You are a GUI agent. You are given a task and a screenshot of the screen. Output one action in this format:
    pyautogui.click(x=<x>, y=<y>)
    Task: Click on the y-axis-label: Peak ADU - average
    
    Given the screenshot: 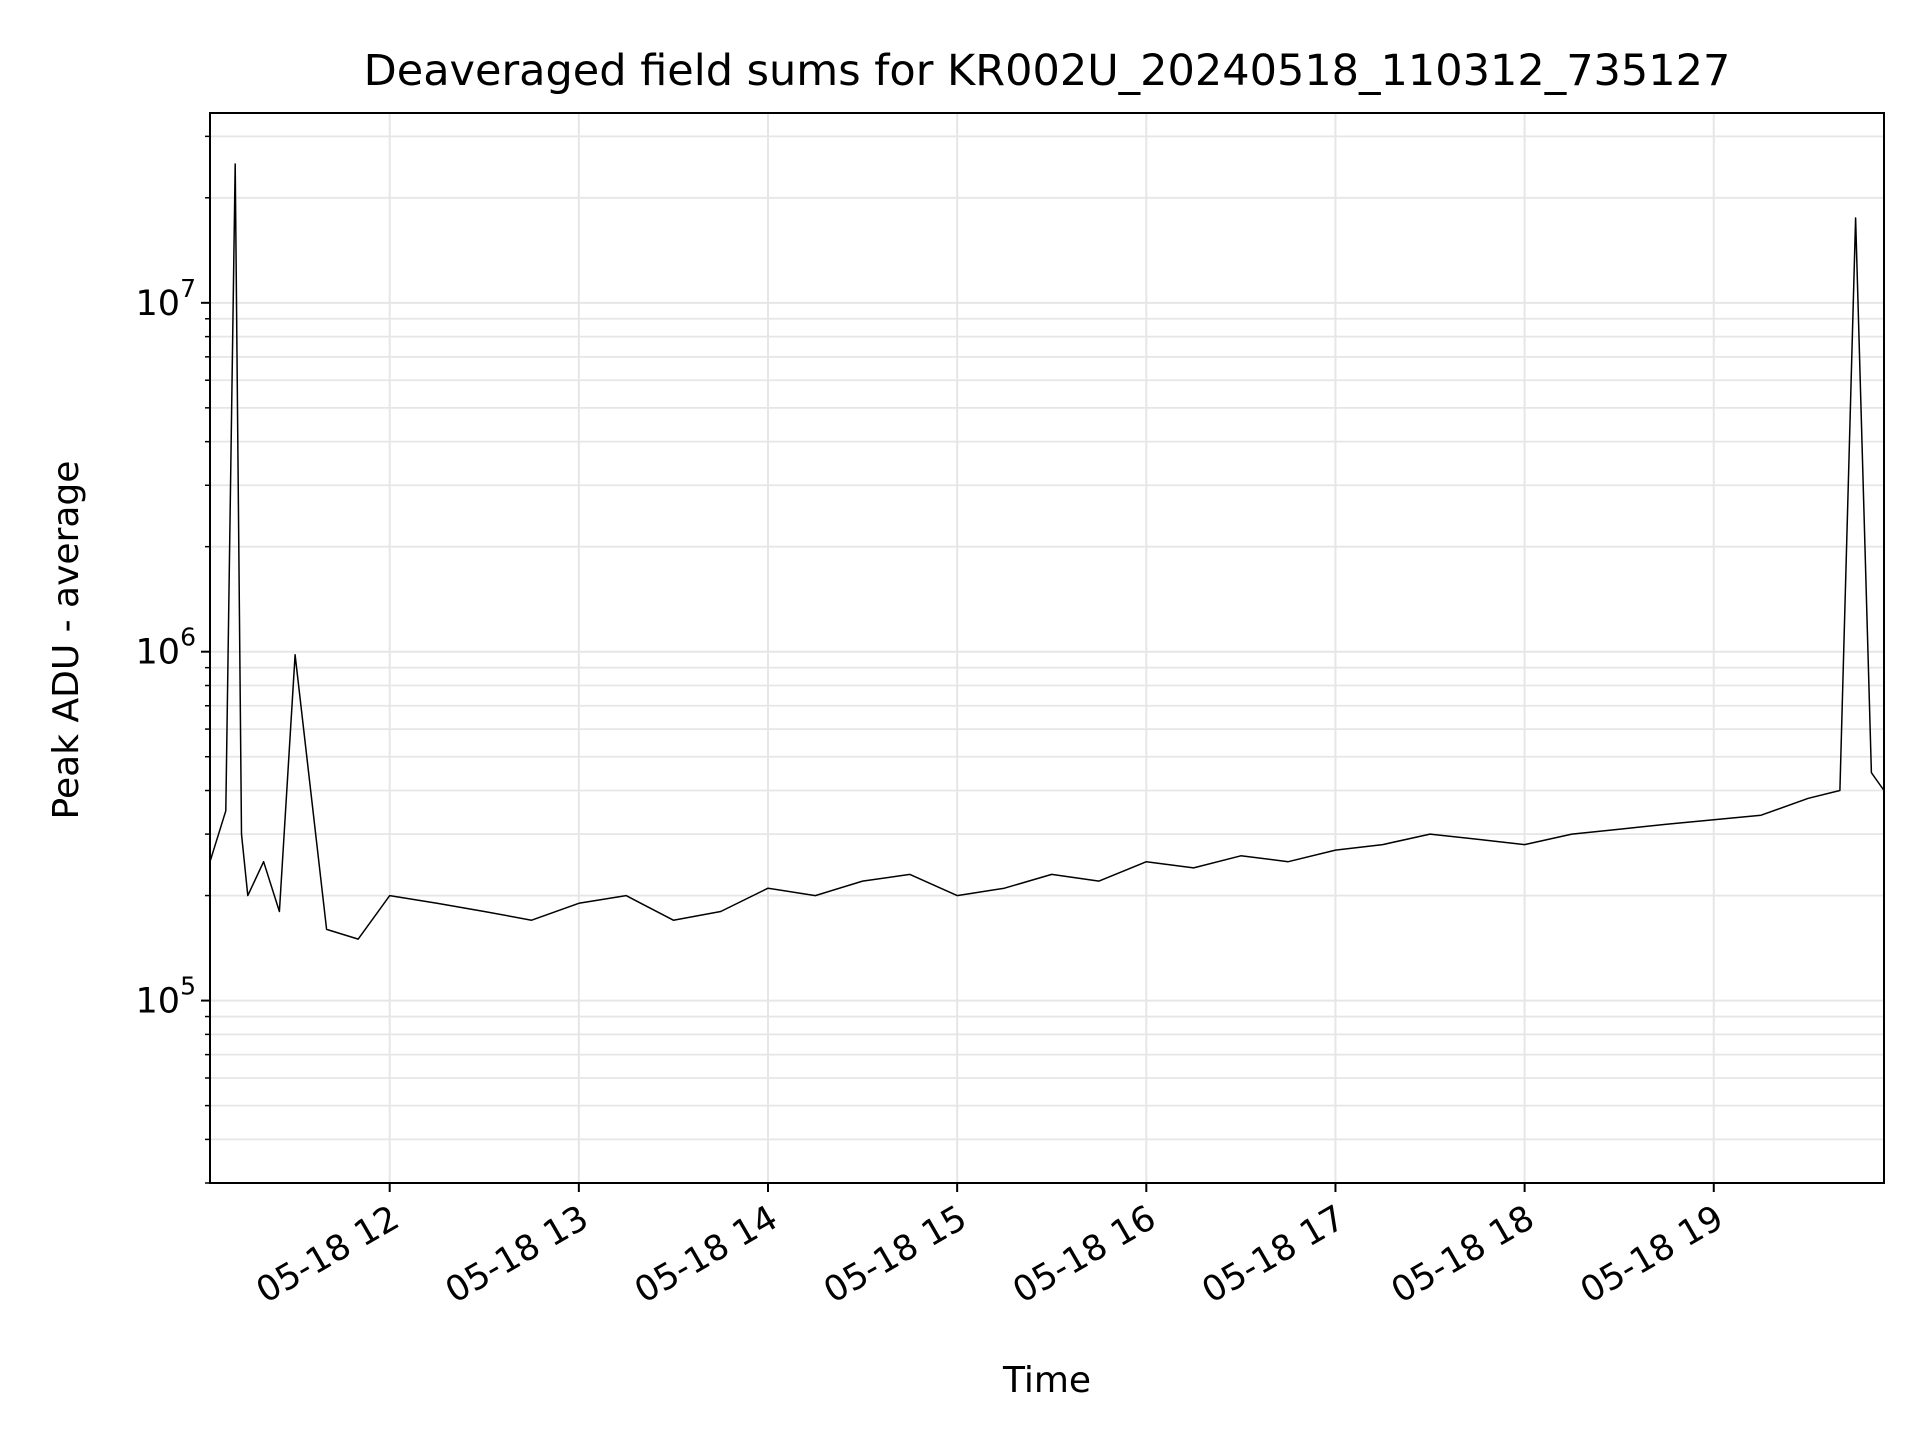 What is the action you would take?
    pyautogui.click(x=66, y=640)
    